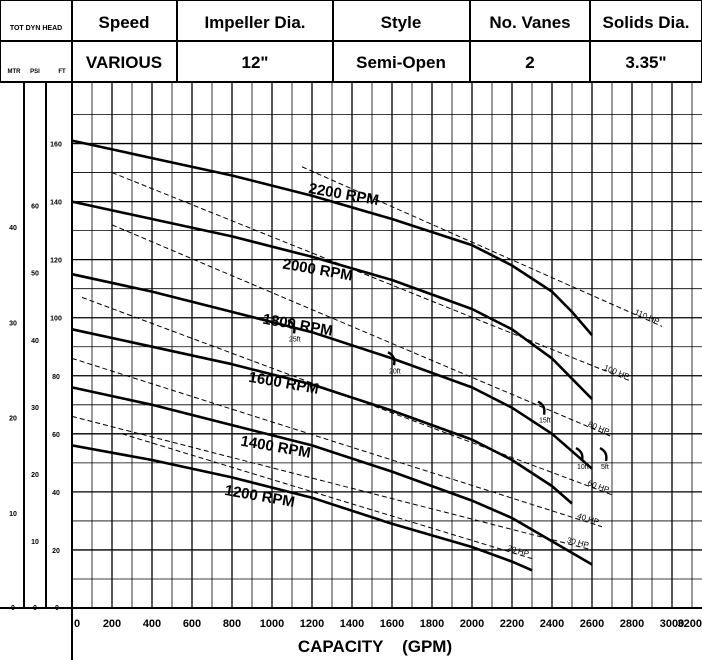 The image size is (702, 660). I want to click on solids-dia-value: 3.35", so click(645, 62).